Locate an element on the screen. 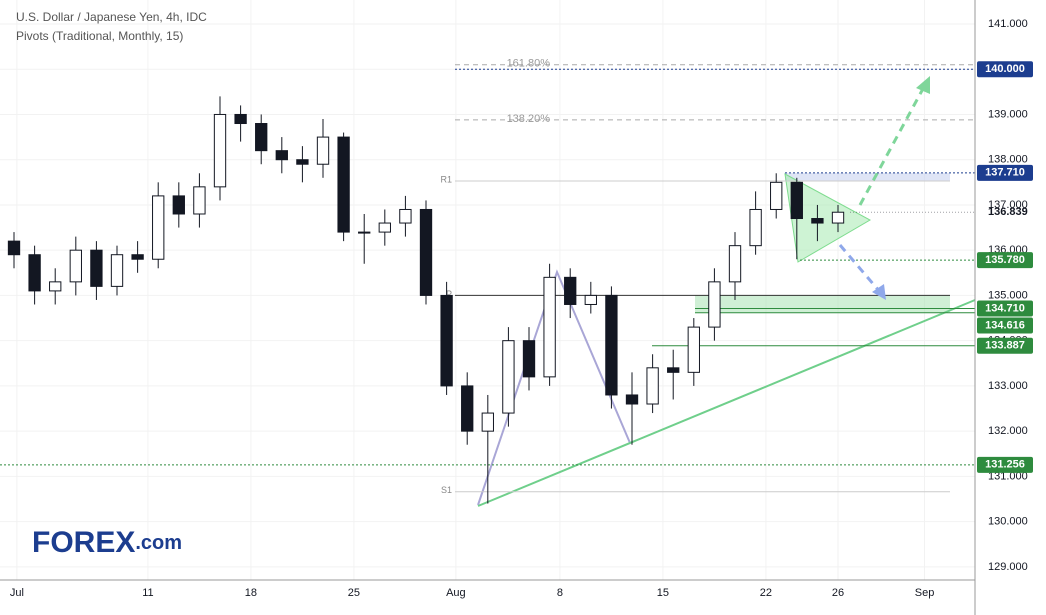  y-tick-label: 136.000 is located at coordinates (1008, 250).